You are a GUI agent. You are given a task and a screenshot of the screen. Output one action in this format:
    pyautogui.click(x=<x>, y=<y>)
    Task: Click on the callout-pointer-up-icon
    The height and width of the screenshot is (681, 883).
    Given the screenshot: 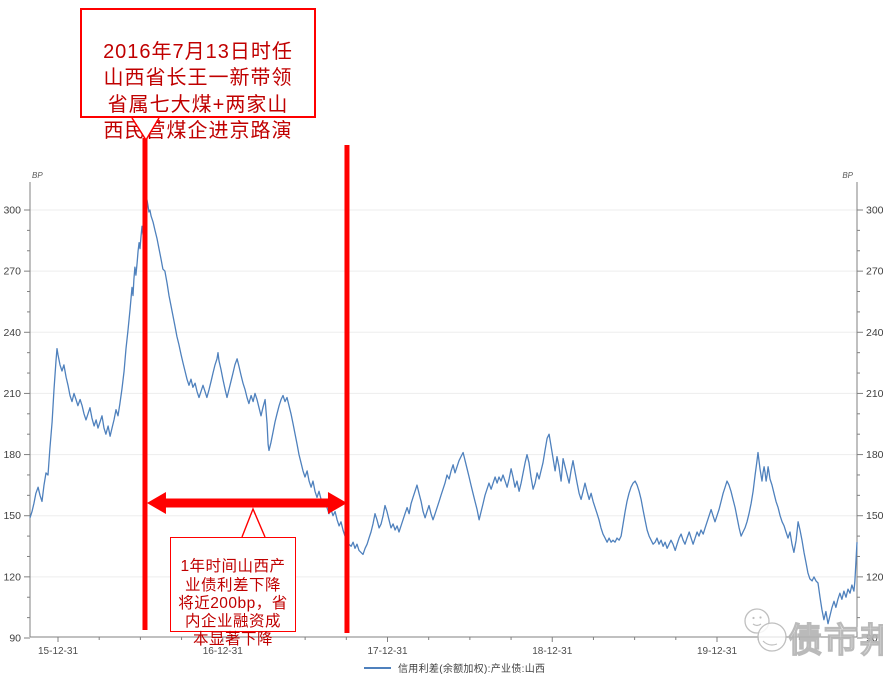 What is the action you would take?
    pyautogui.click(x=253, y=522)
    